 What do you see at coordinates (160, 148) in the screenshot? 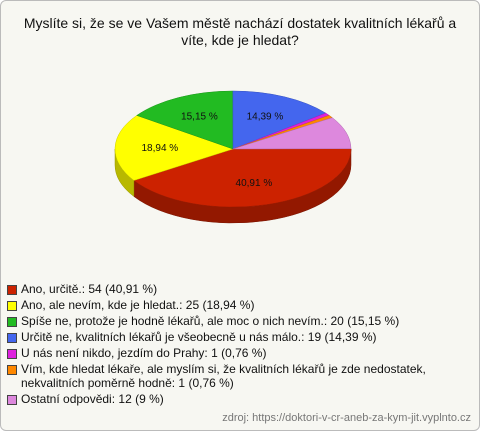
I see `slice-label: 18,94 %` at bounding box center [160, 148].